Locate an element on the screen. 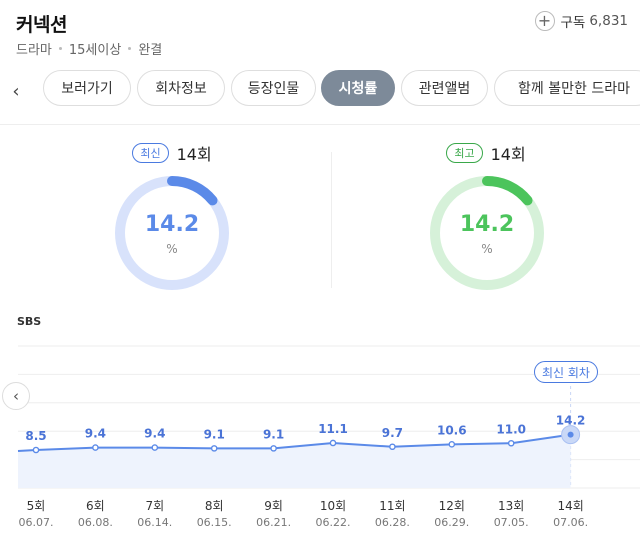 This screenshot has height=548, width=640. tab-episode-info: 회차정보 is located at coordinates (181, 88).